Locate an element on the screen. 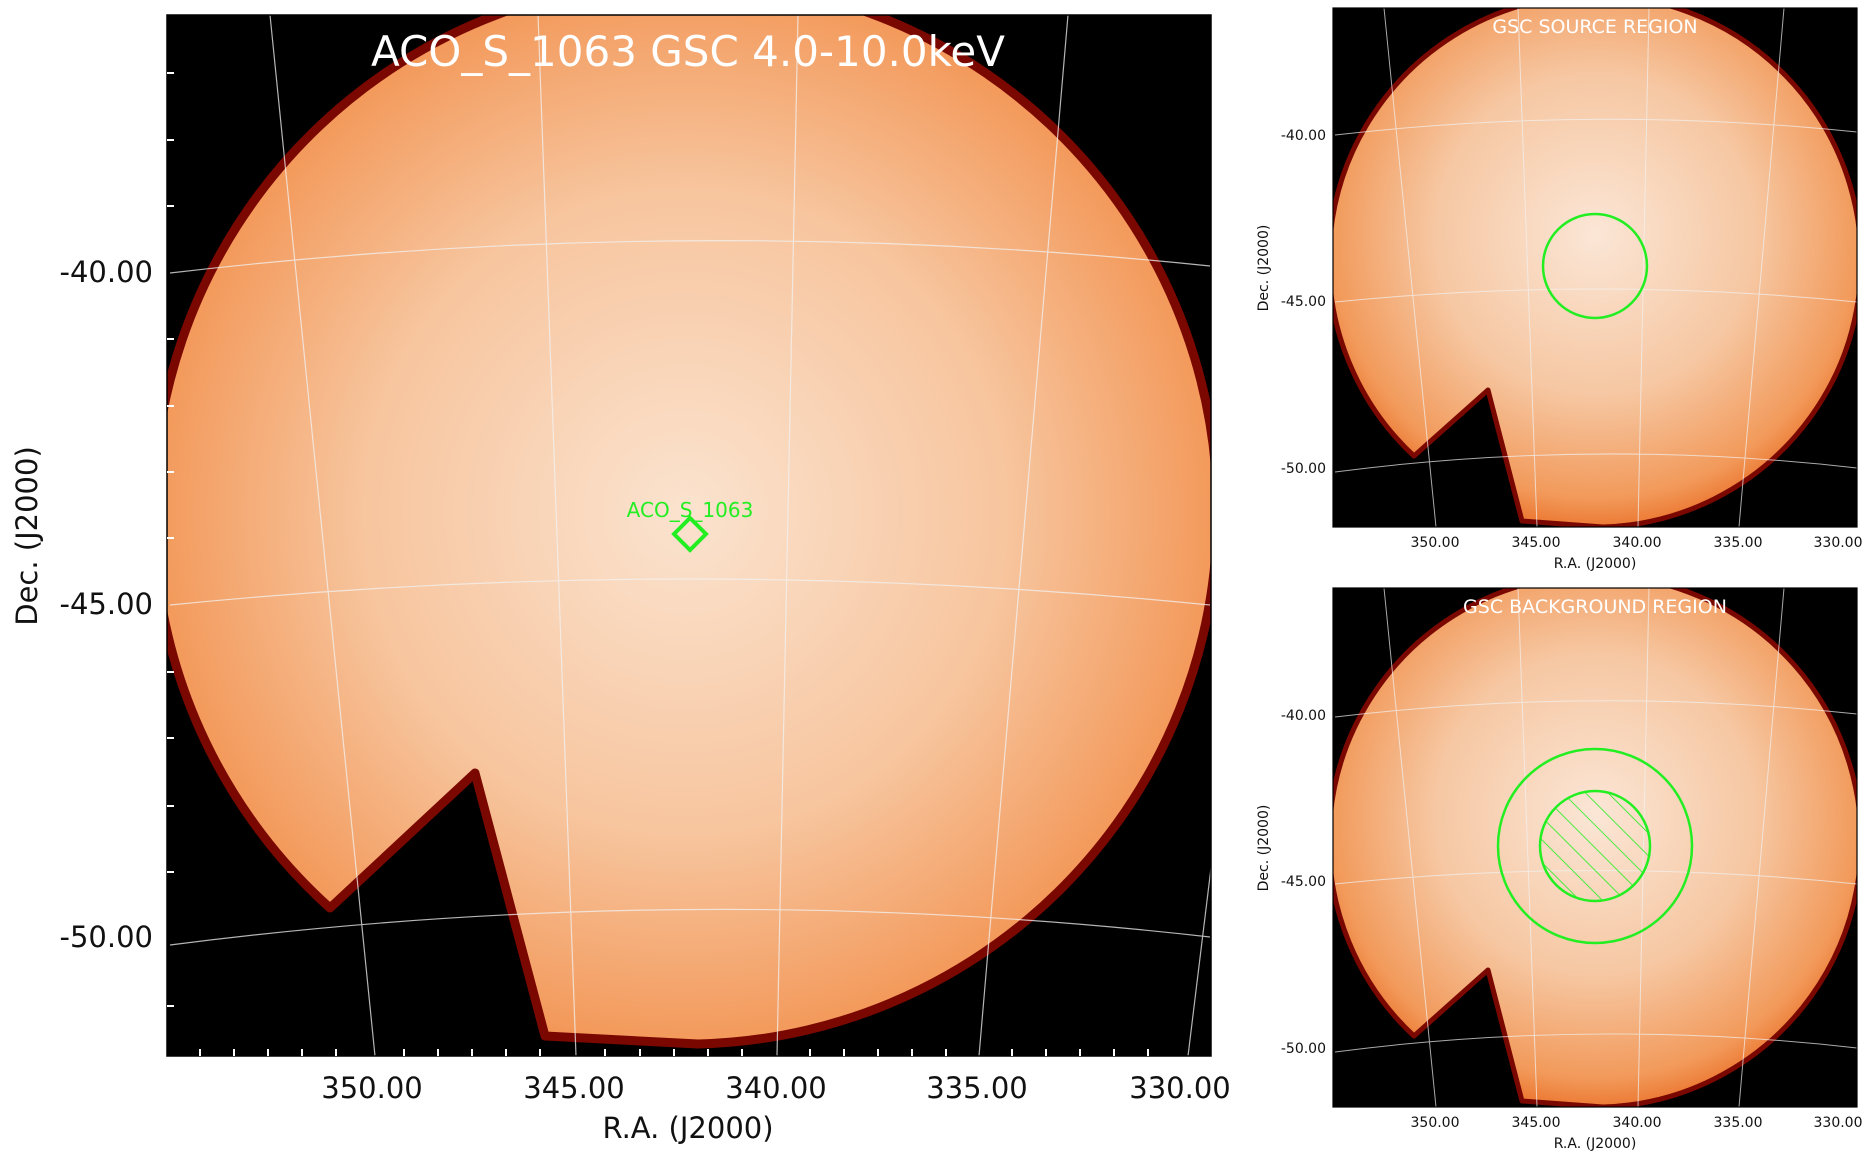  main-x-tick-label: 350.00 is located at coordinates (371, 1088).